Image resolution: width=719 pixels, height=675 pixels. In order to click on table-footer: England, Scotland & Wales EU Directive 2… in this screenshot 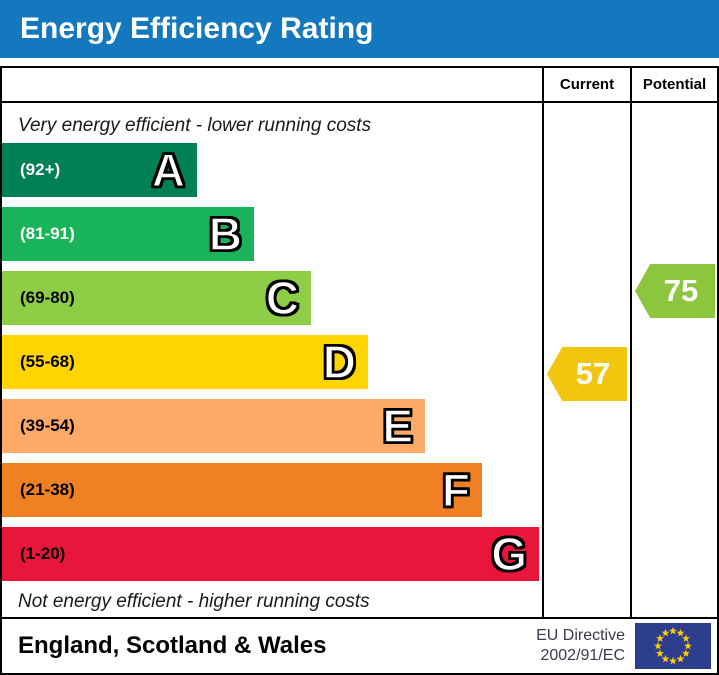, I will do `click(359, 645)`.